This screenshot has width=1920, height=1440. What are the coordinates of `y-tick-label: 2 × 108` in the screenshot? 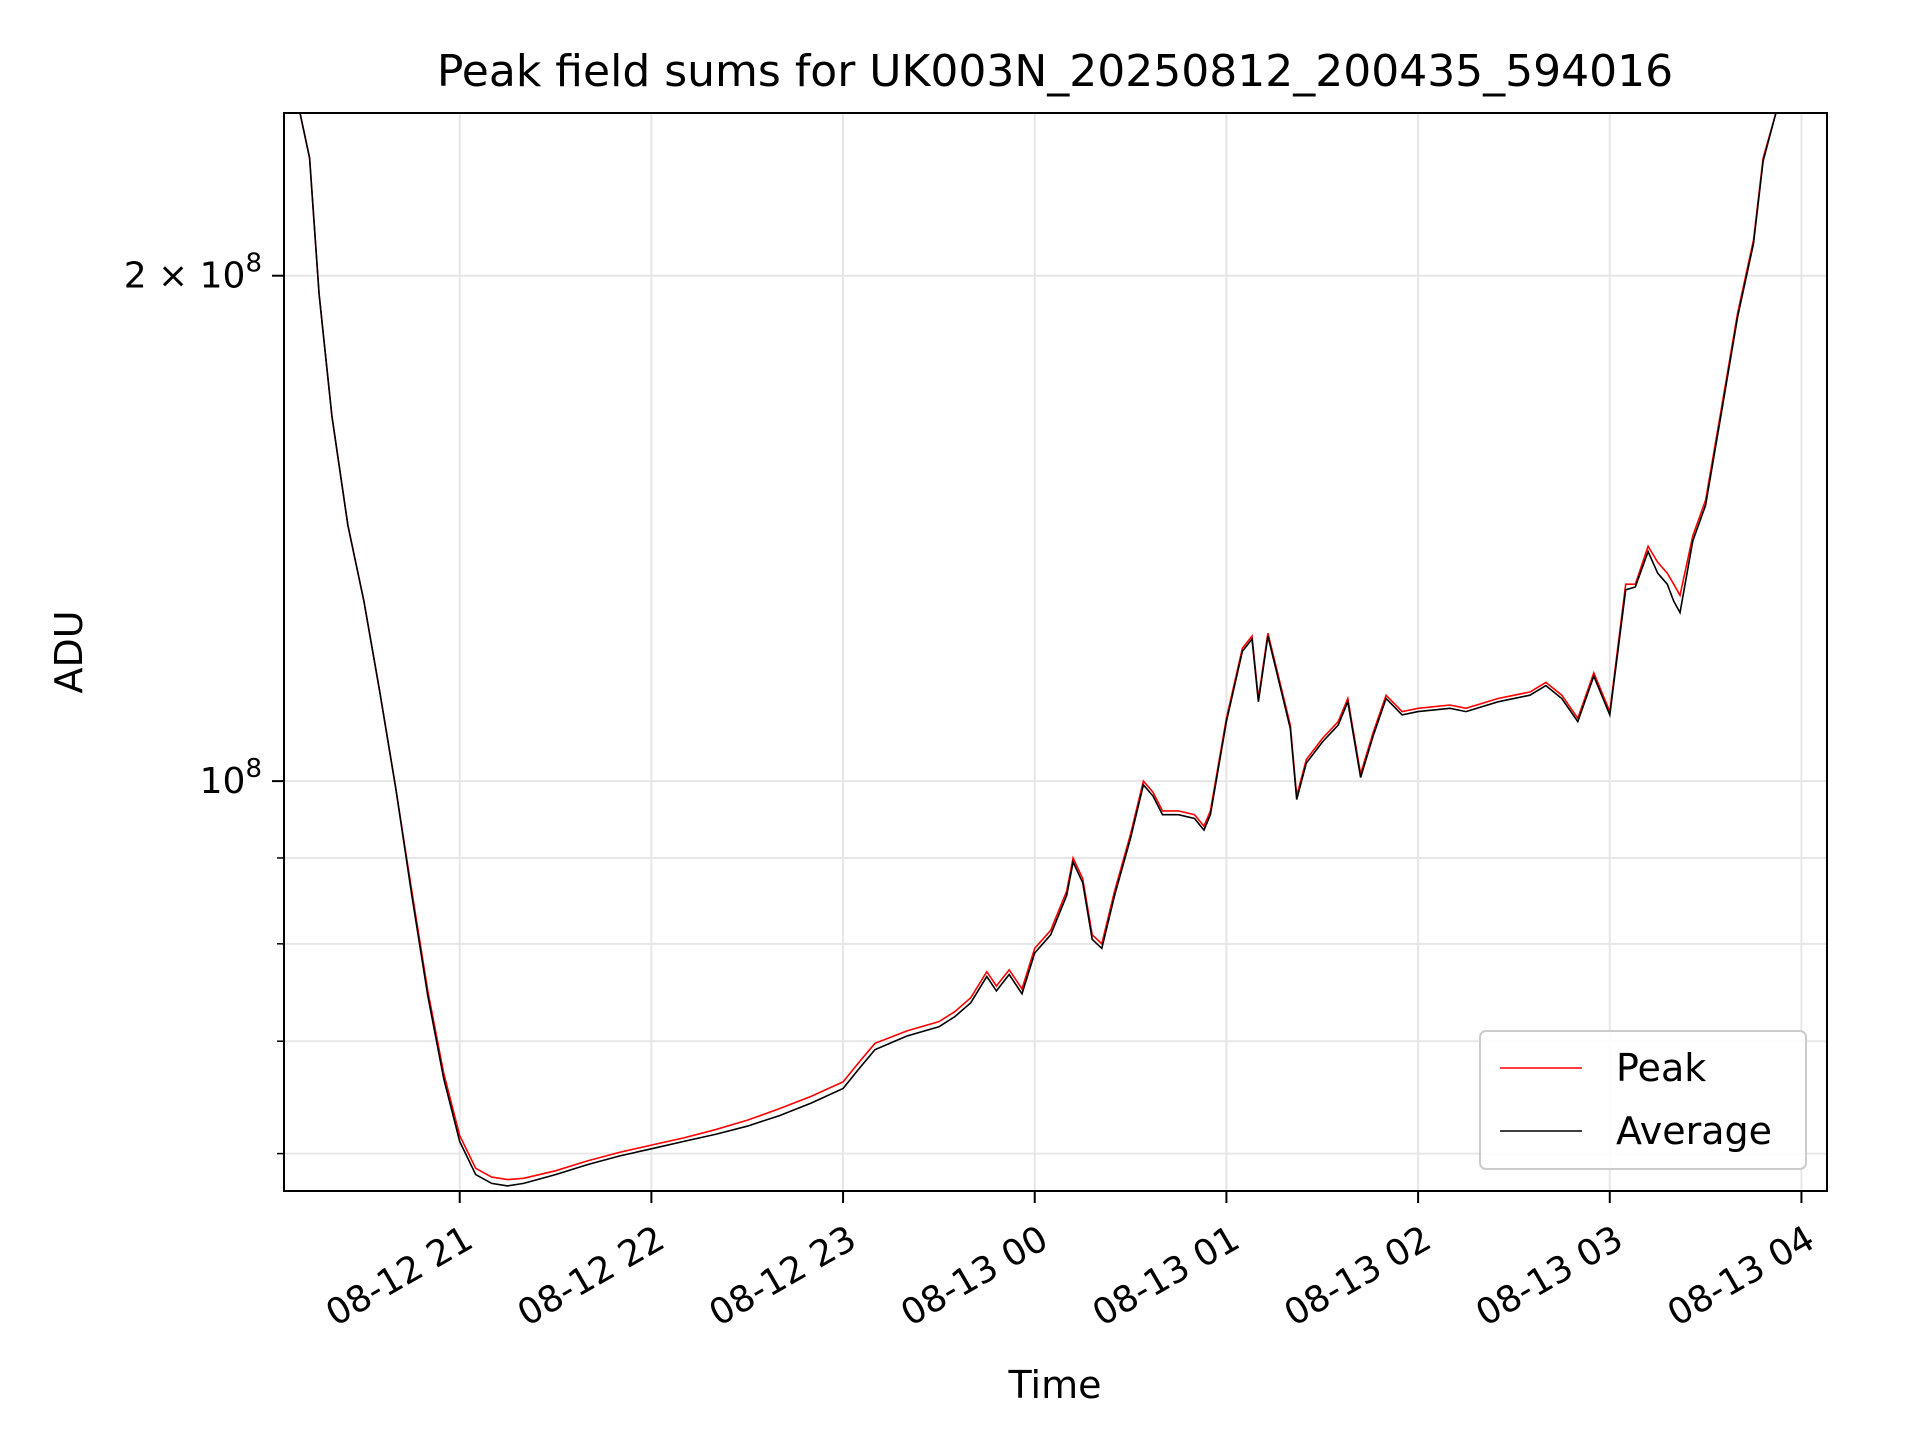 It's located at (193, 273).